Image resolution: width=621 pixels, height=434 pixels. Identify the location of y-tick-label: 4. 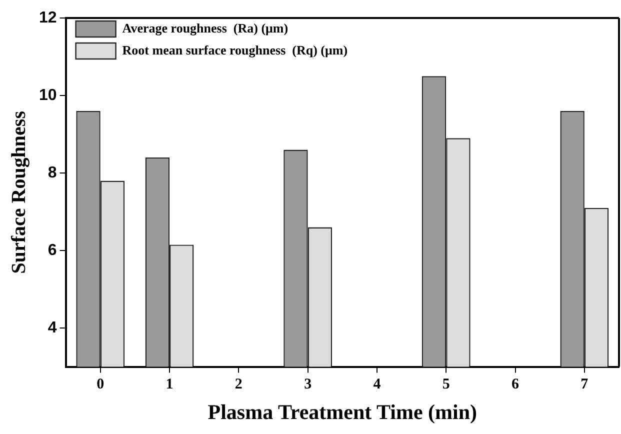
(52, 327).